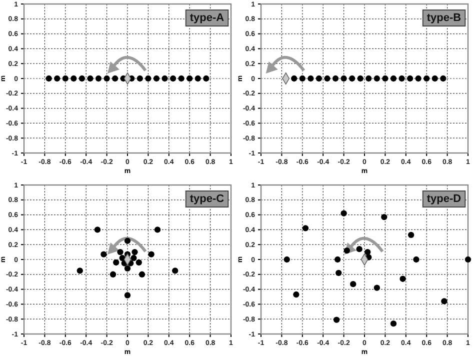 This screenshot has height=363, width=474. What do you see at coordinates (444, 199) in the screenshot?
I see `annotation: type-D` at bounding box center [444, 199].